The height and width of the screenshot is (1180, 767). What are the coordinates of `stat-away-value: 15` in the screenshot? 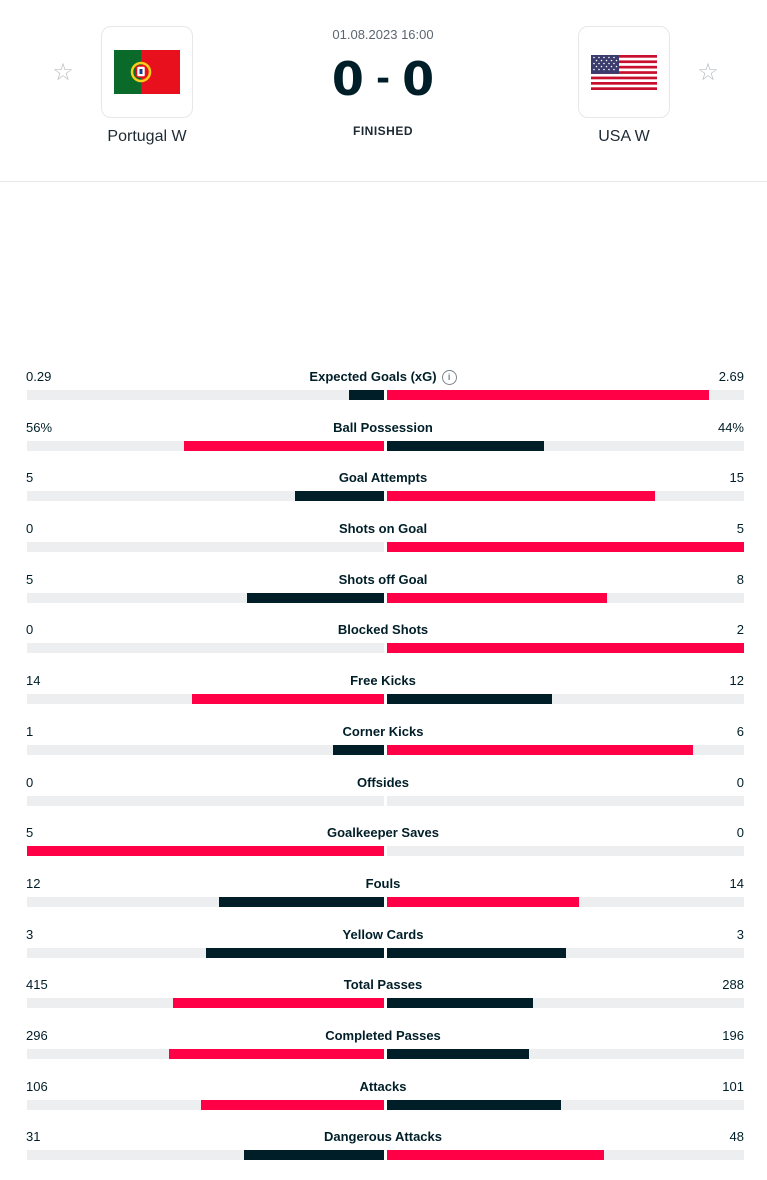 It's located at (736, 478).